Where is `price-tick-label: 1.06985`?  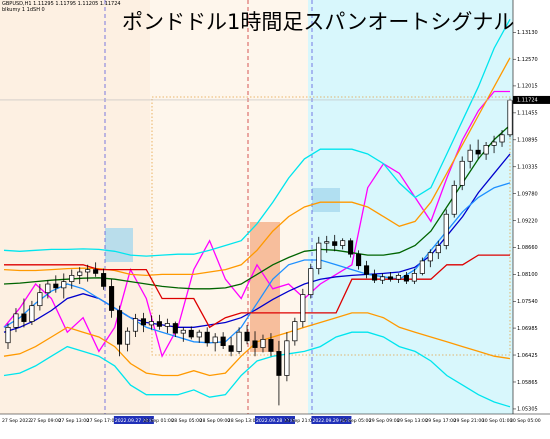
price-tick-label: 1.06985 is located at coordinates (527, 329).